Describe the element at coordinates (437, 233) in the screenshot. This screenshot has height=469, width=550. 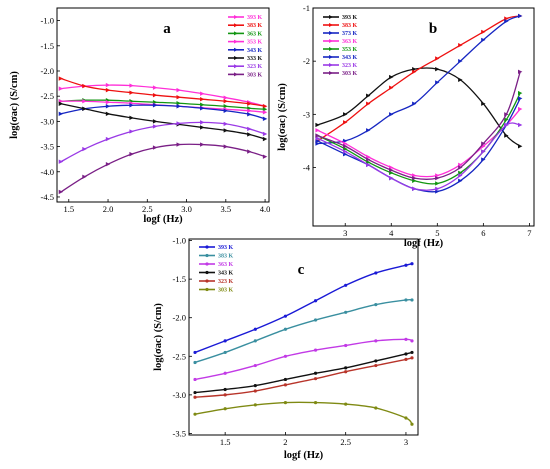
I see `x-tick-label: 5` at that location.